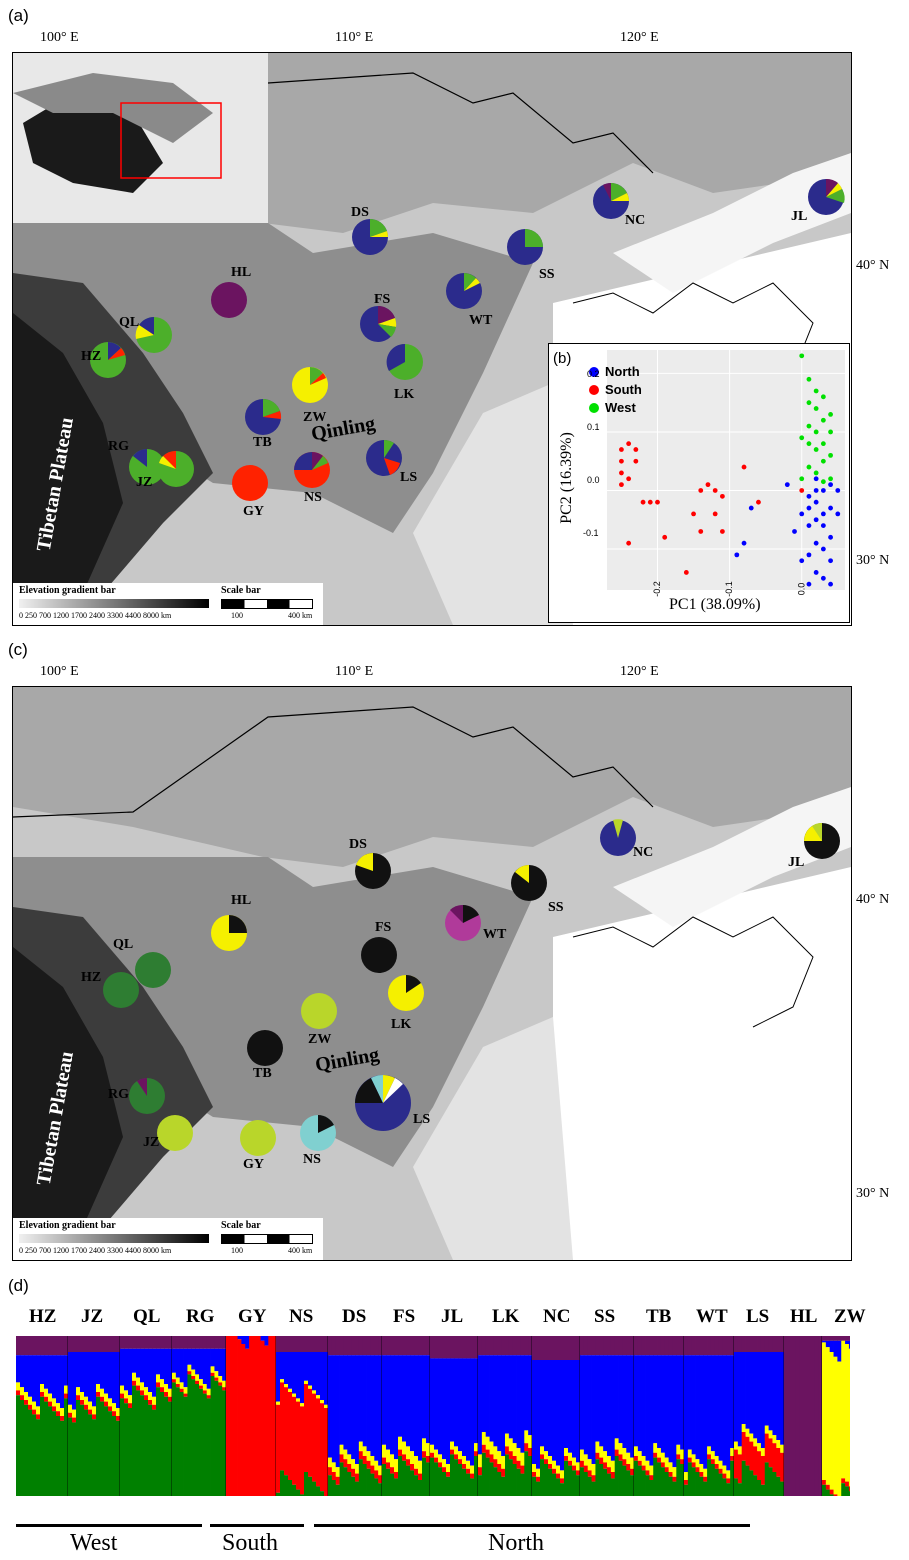  I want to click on structure-bar-RG-2-r, so click(181, 1390).